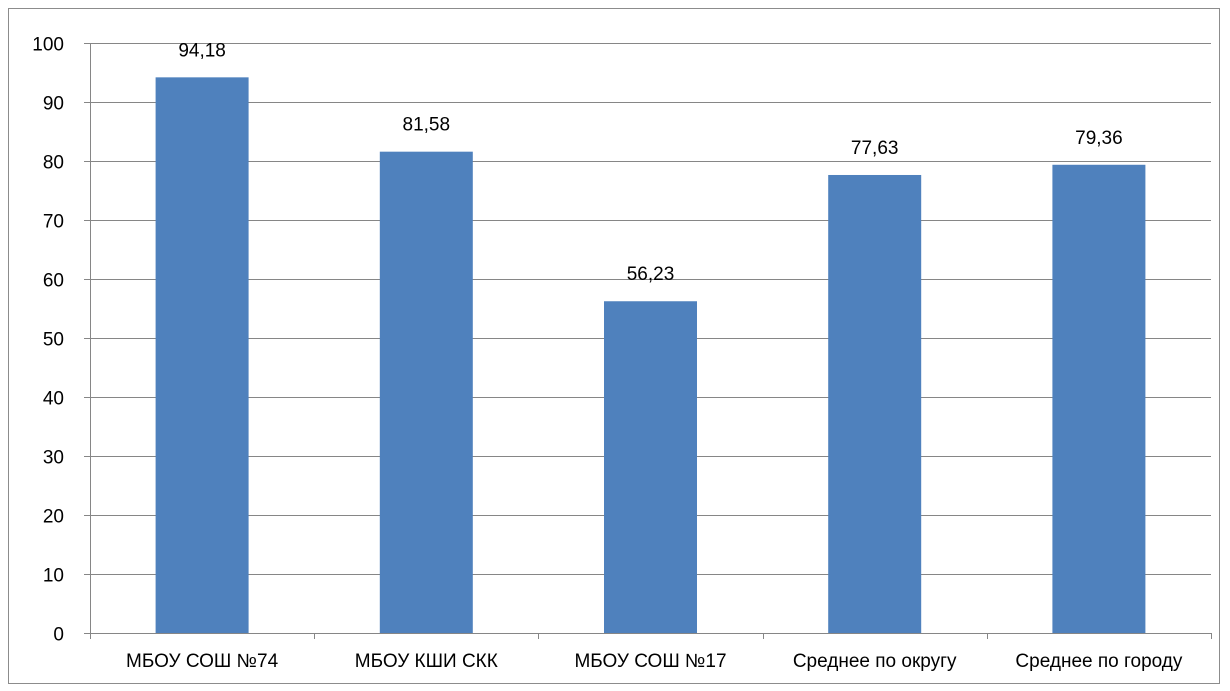 This screenshot has width=1230, height=691. I want to click on y-tick-label: 100, so click(48, 45).